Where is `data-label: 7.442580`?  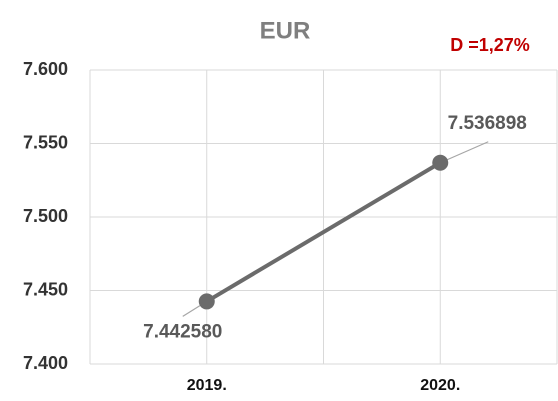
data-label: 7.442580 is located at coordinates (182, 331).